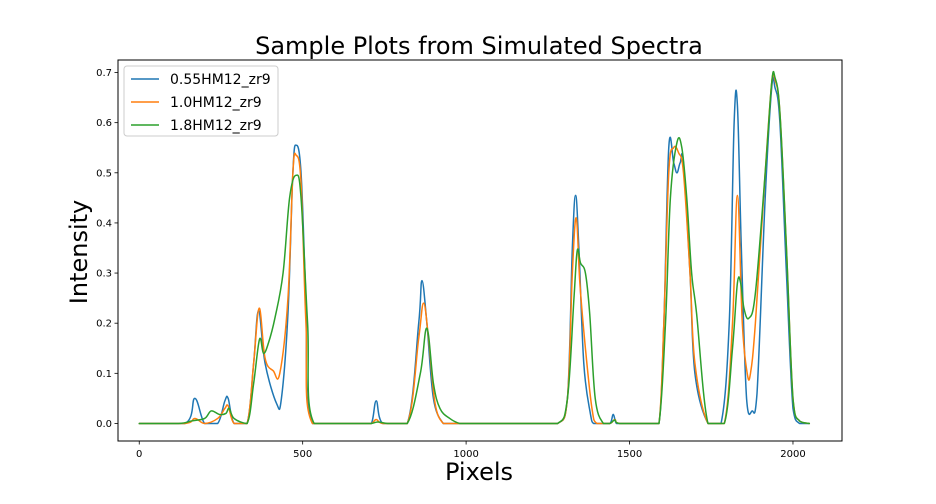 This screenshot has width=936, height=504. I want to click on legend-items: 0.55HM12_zr9 1.0HM12_zr9 1.8HM12_zr9, so click(201, 103).